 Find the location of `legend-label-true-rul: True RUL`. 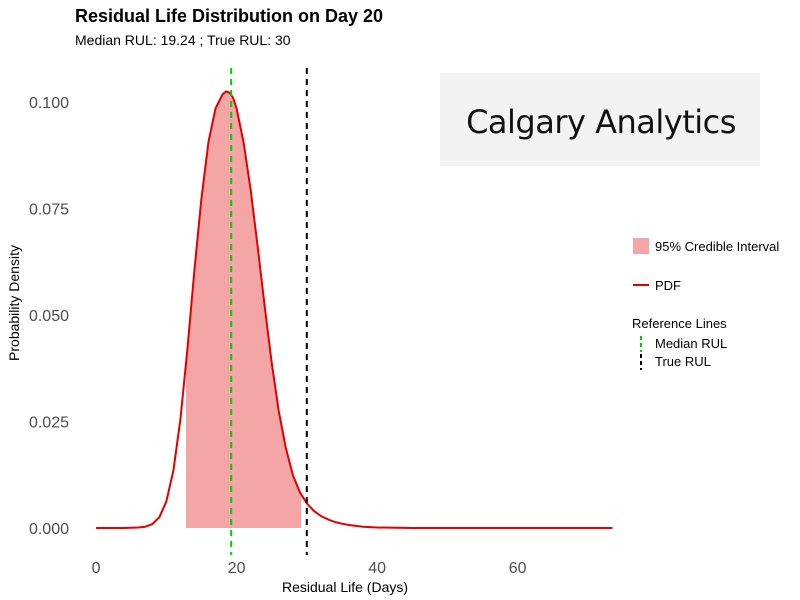

legend-label-true-rul: True RUL is located at coordinates (683, 361).